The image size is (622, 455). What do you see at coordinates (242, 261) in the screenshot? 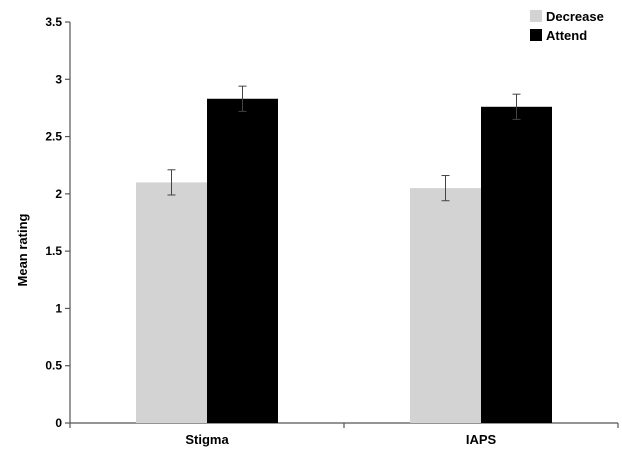
I see `bar-attend-stigma` at bounding box center [242, 261].